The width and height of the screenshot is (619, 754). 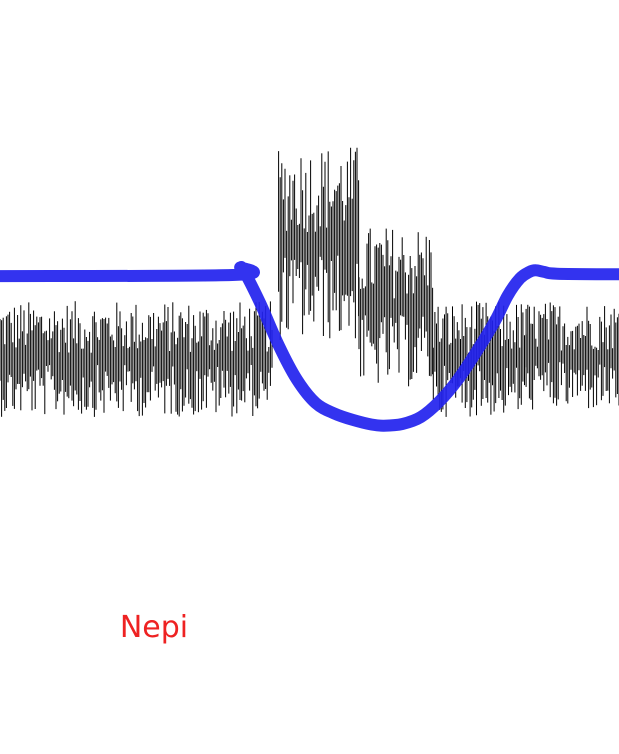 What do you see at coordinates (154, 627) in the screenshot?
I see `annotation-label: Nepi` at bounding box center [154, 627].